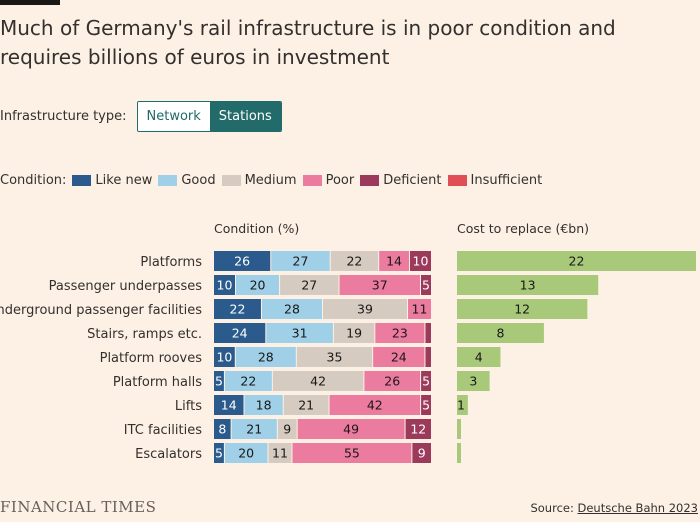 Image resolution: width=700 pixels, height=522 pixels. What do you see at coordinates (418, 429) in the screenshot?
I see `condition-bar-itc-facilities-deficient` at bounding box center [418, 429].